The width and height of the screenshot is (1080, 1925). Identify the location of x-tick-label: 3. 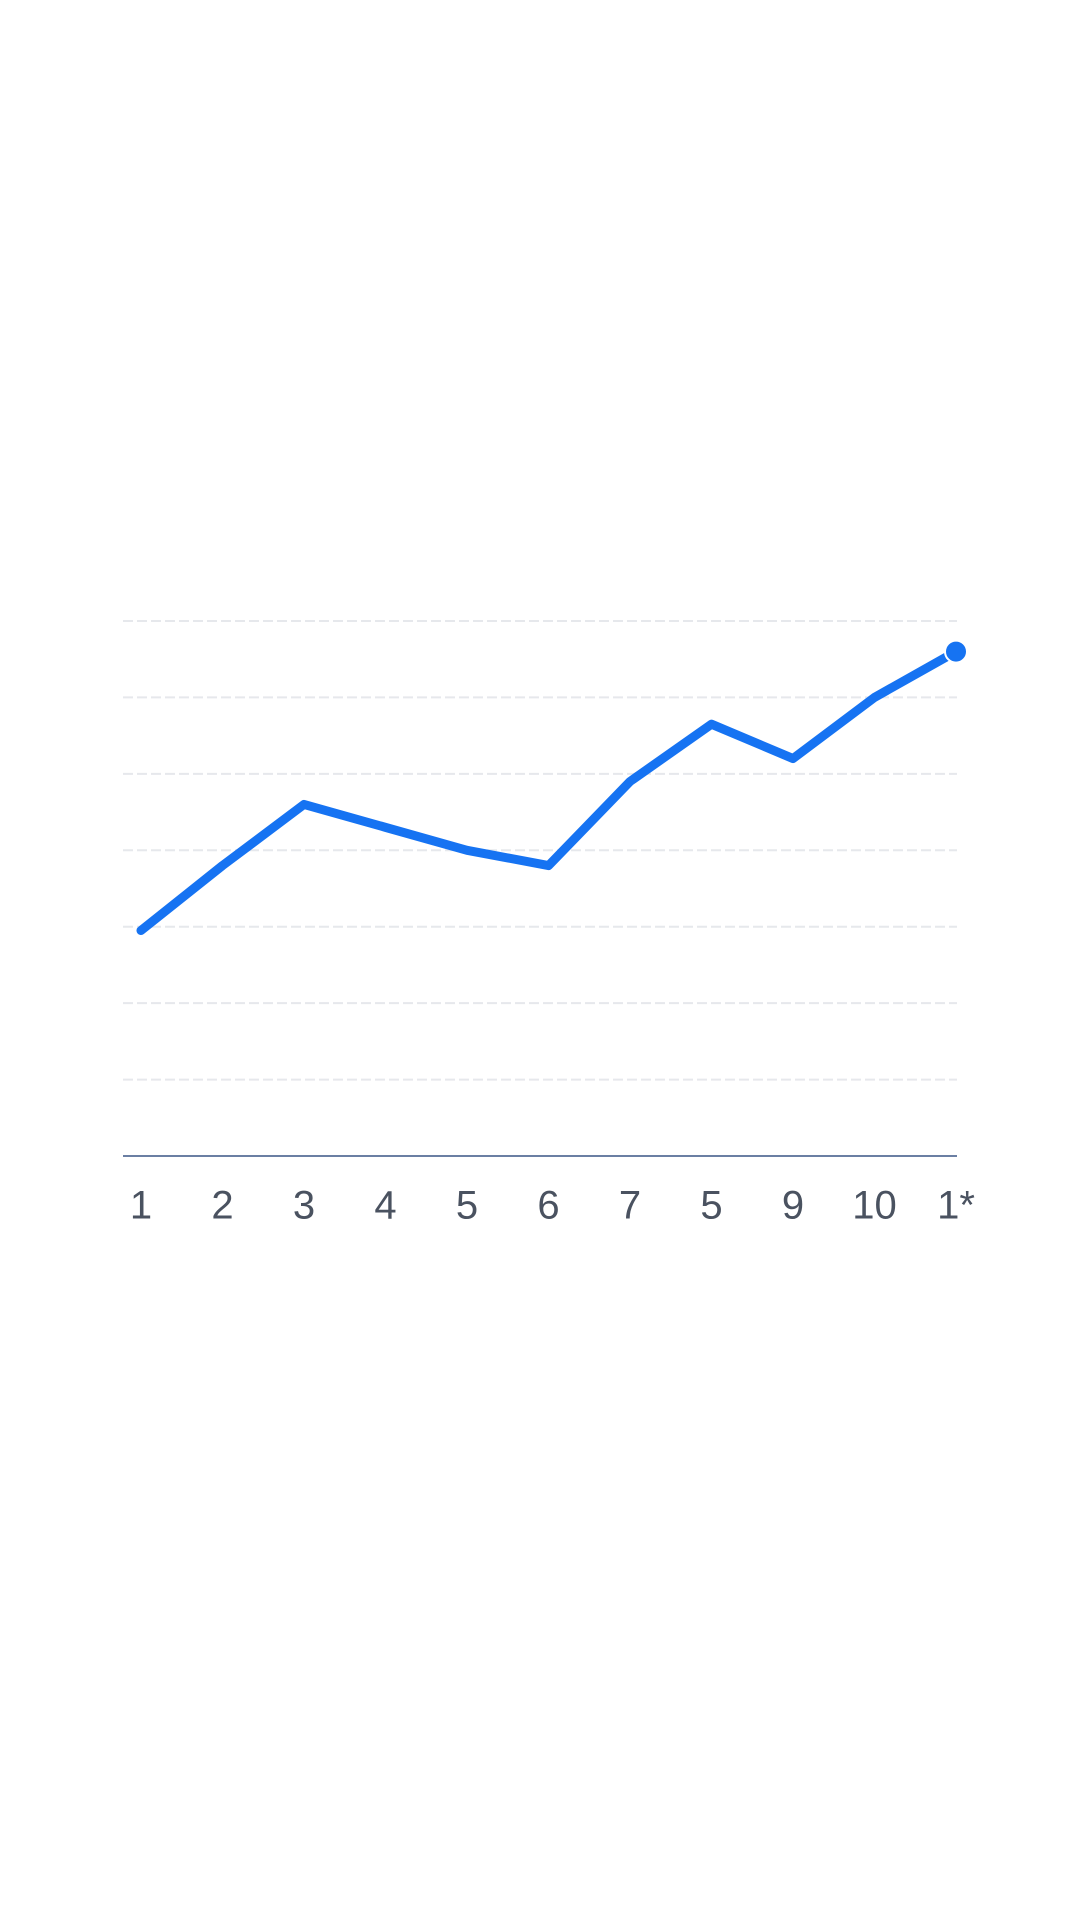
(304, 1206).